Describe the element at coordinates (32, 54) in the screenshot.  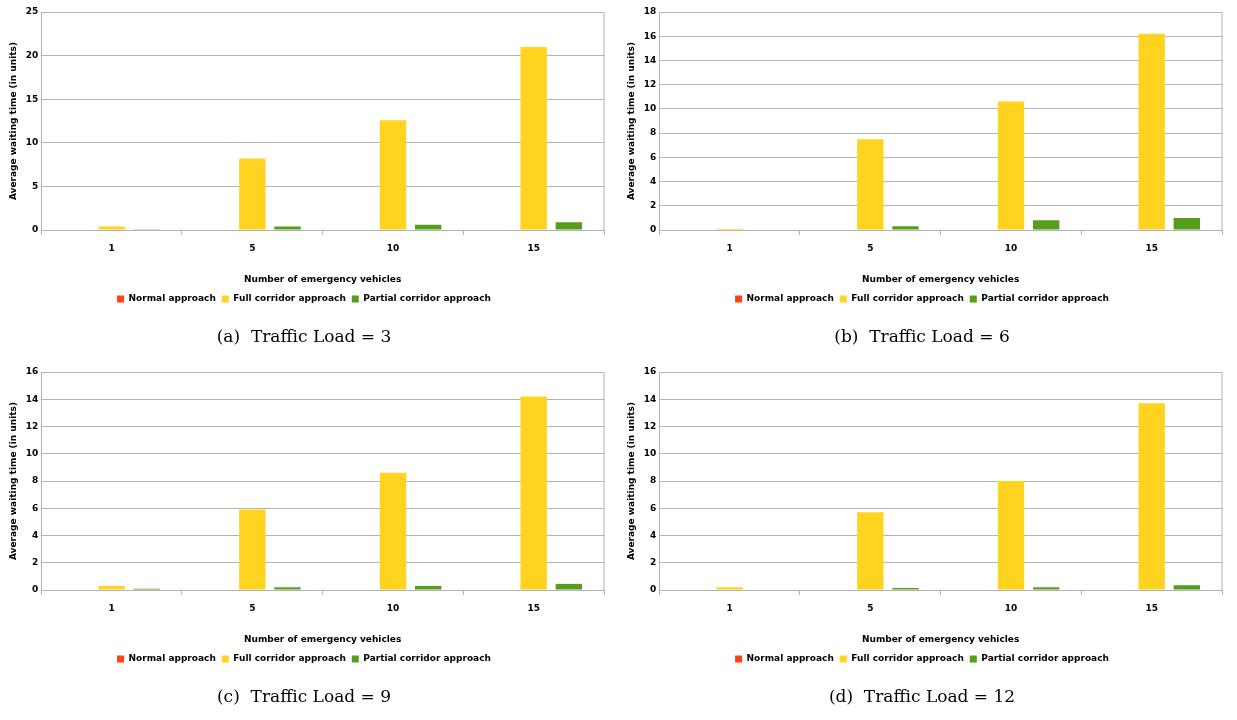
I see `y-tick-label: 20` at that location.